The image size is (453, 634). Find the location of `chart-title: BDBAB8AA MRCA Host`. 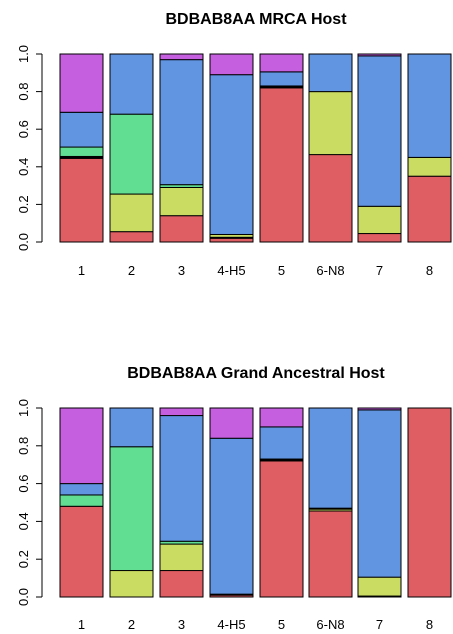

chart-title: BDBAB8AA MRCA Host is located at coordinates (256, 19).